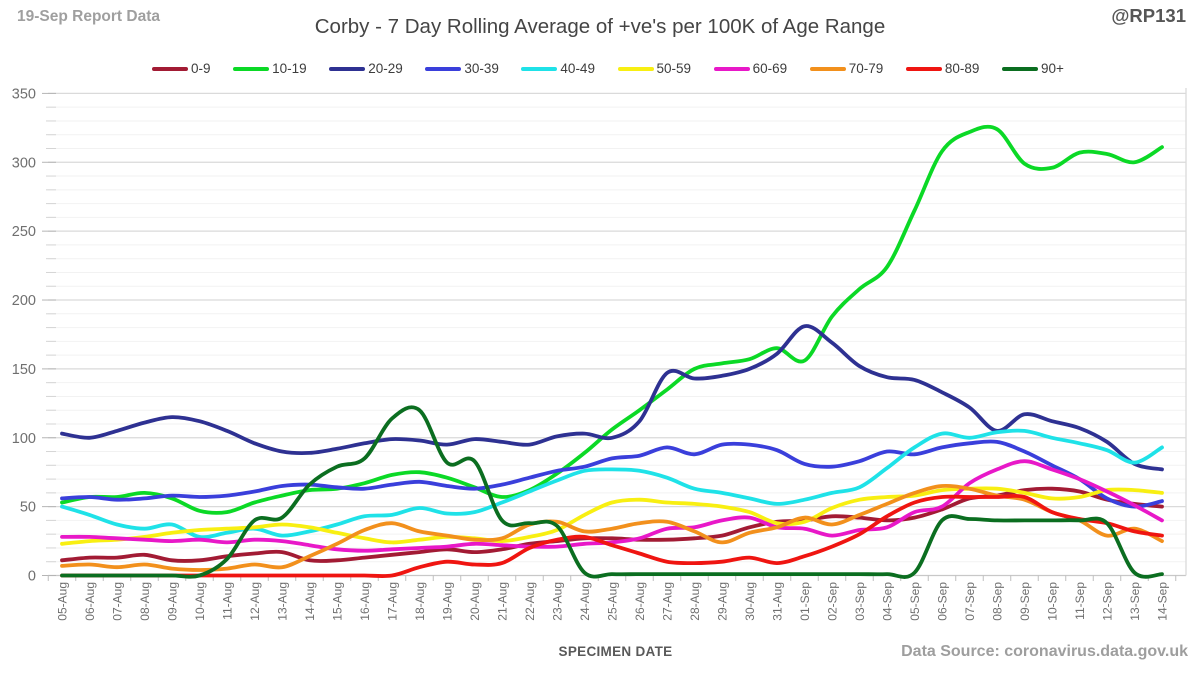 The image size is (1200, 675). What do you see at coordinates (615, 651) in the screenshot?
I see `x-axis-title: SPECIMEN DATE` at bounding box center [615, 651].